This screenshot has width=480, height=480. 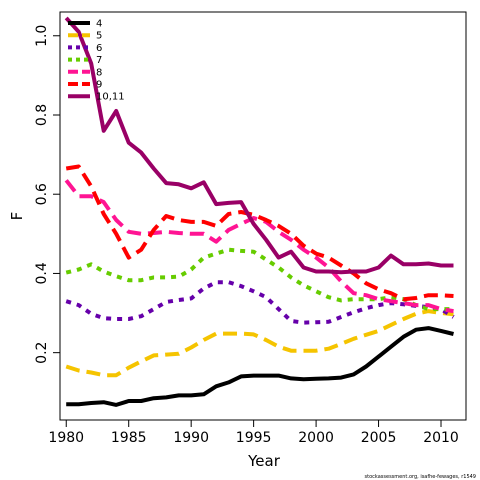 I want to click on x-axis-label: Year, so click(x=264, y=461).